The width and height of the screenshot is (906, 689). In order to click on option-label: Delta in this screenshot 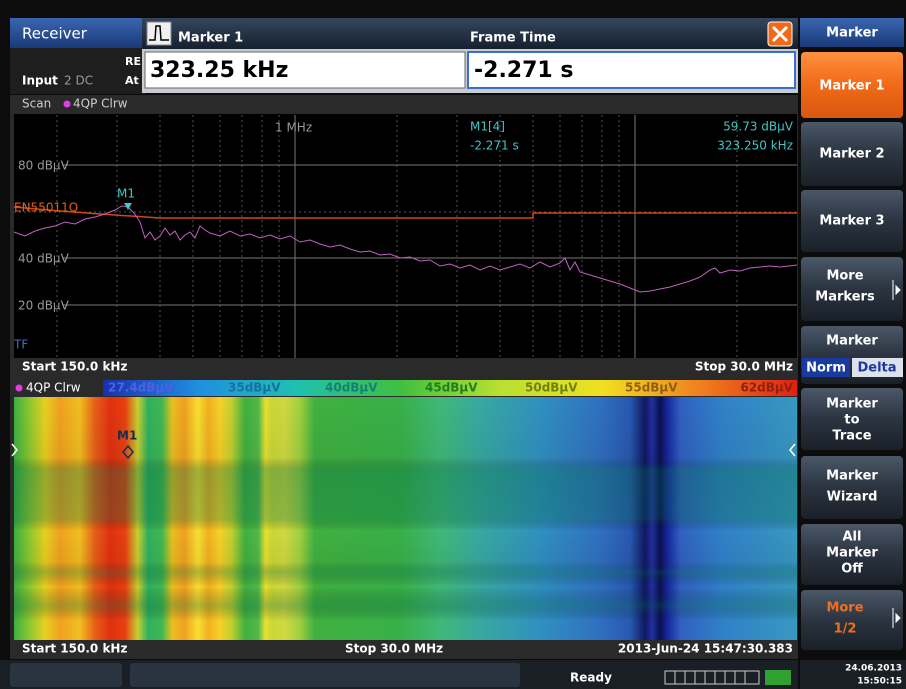, I will do `click(876, 368)`.